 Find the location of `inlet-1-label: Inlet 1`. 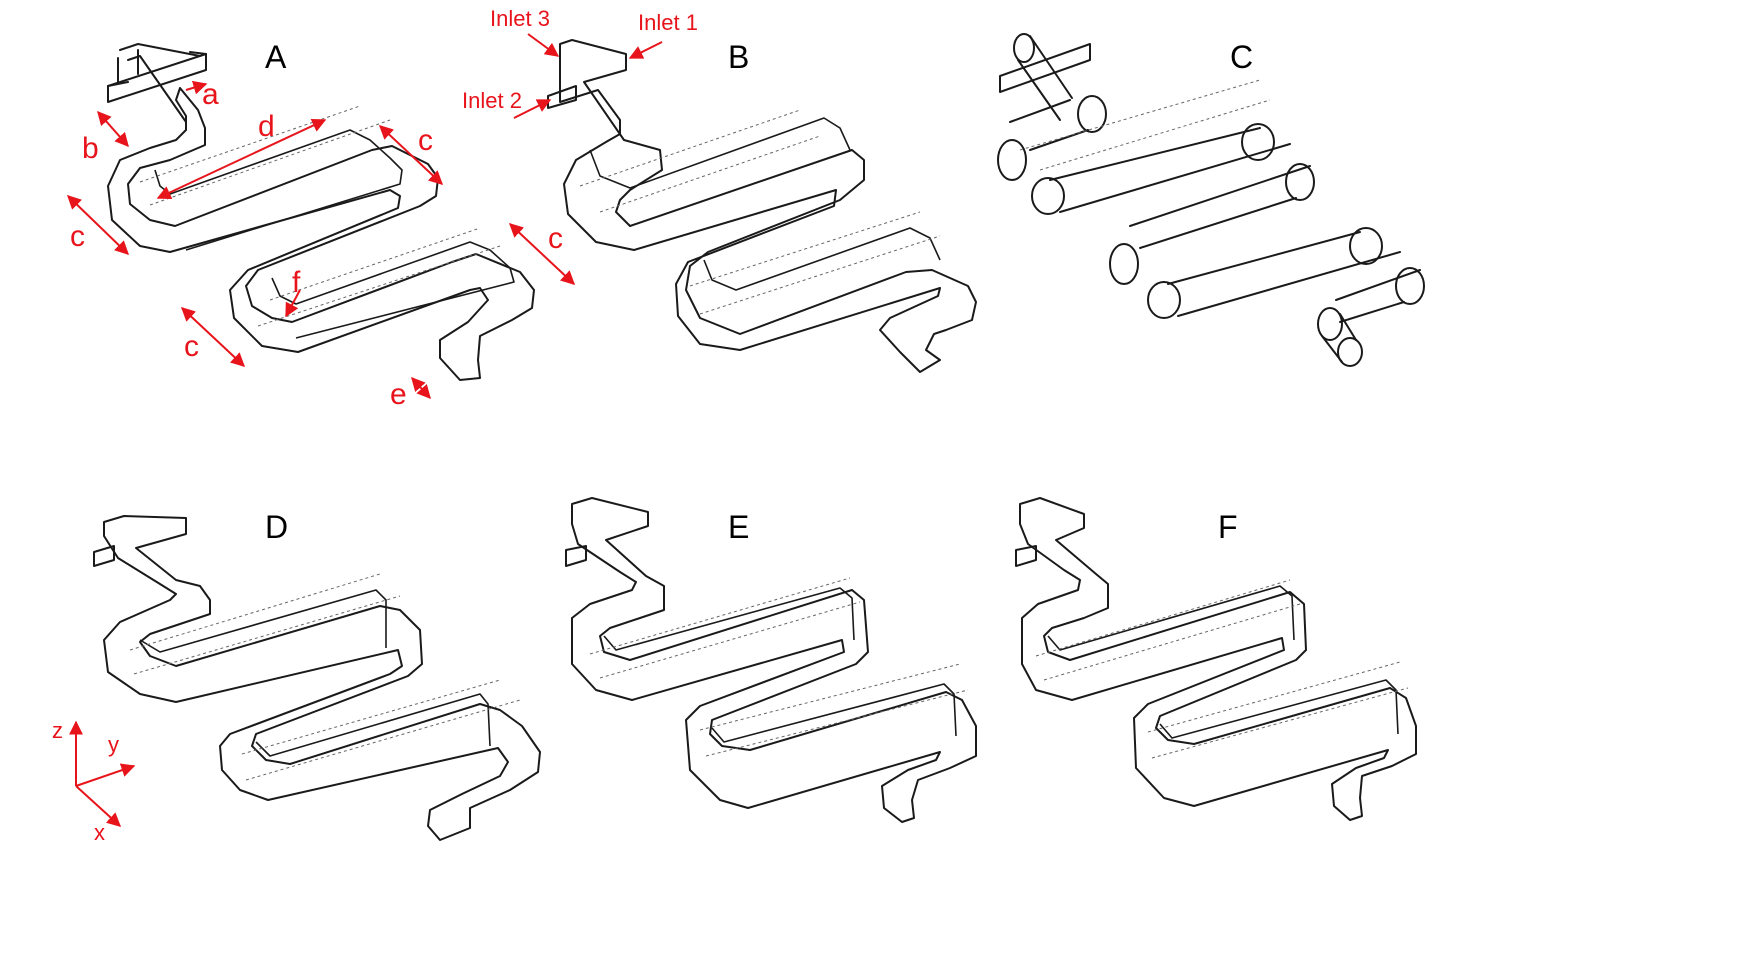

inlet-1-label: Inlet 1 is located at coordinates (668, 22).